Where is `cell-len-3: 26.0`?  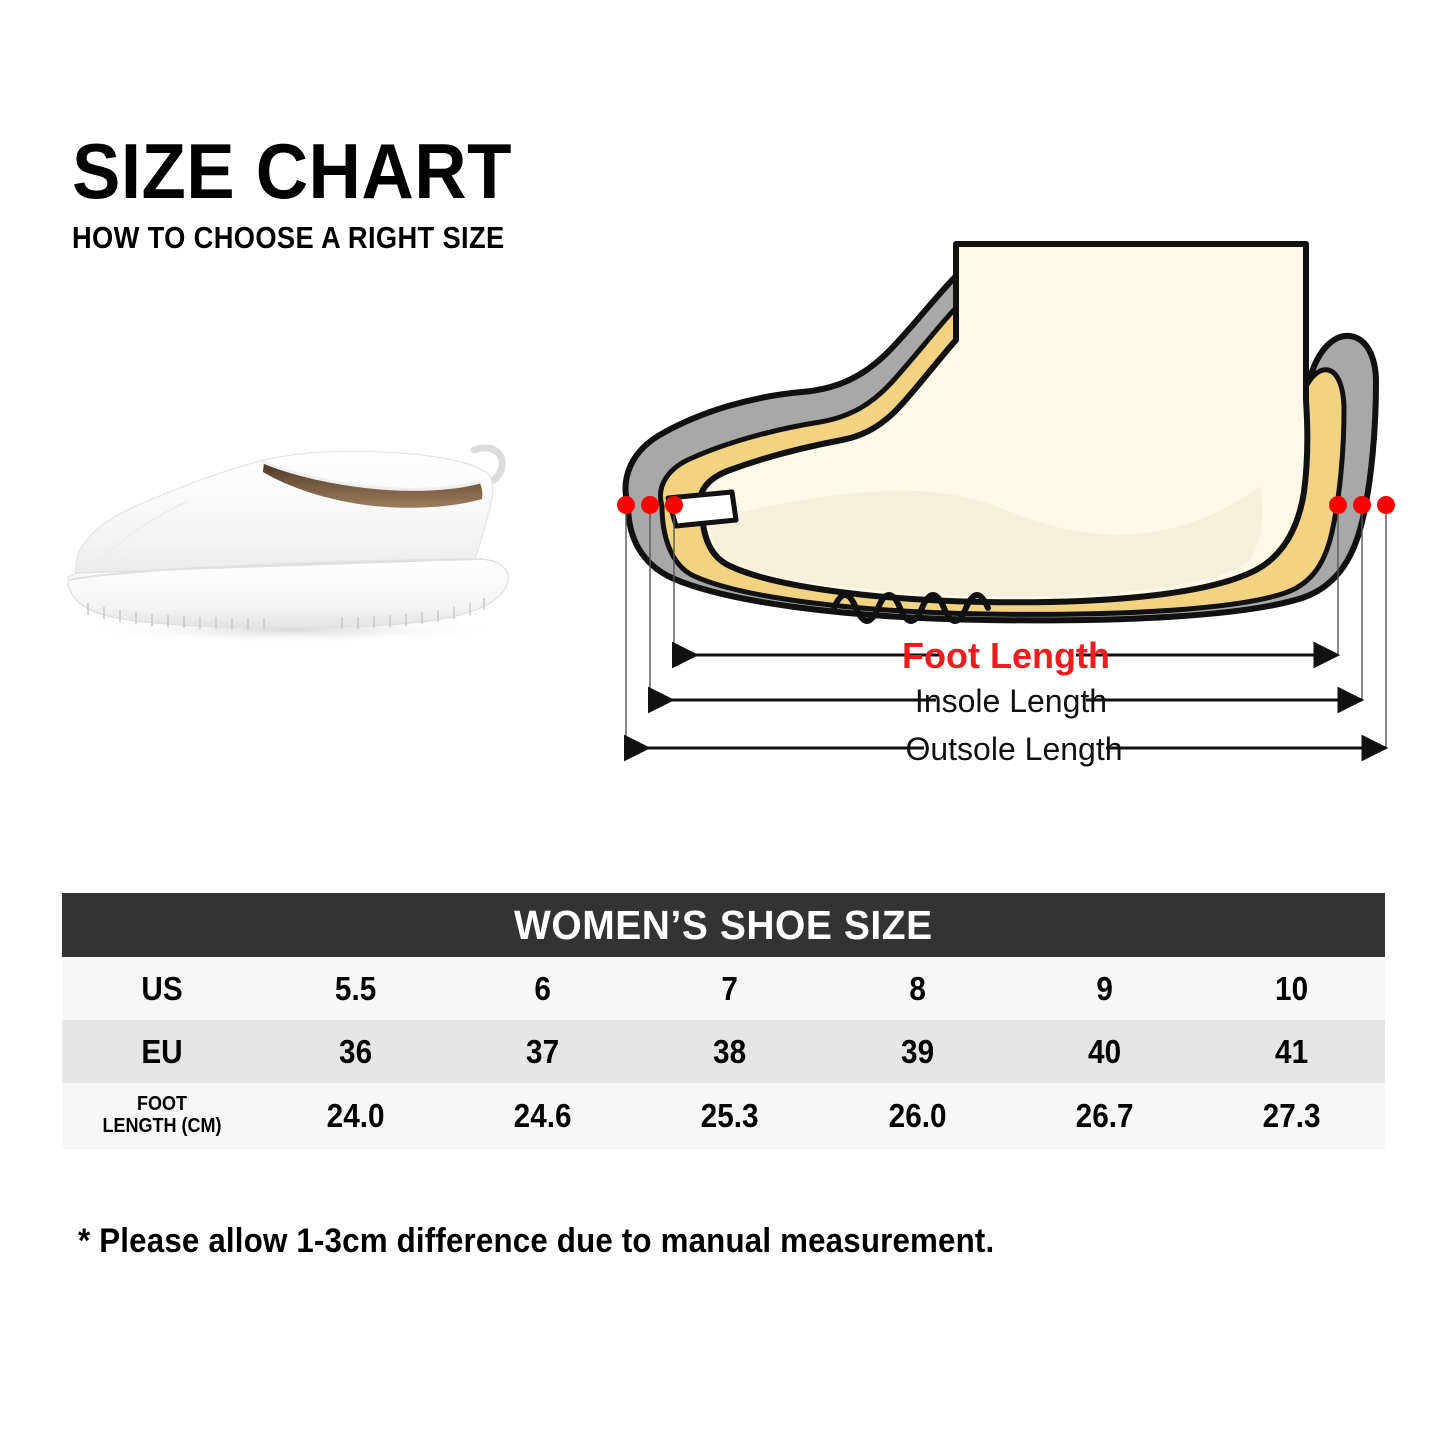
cell-len-3: 26.0 is located at coordinates (917, 1115).